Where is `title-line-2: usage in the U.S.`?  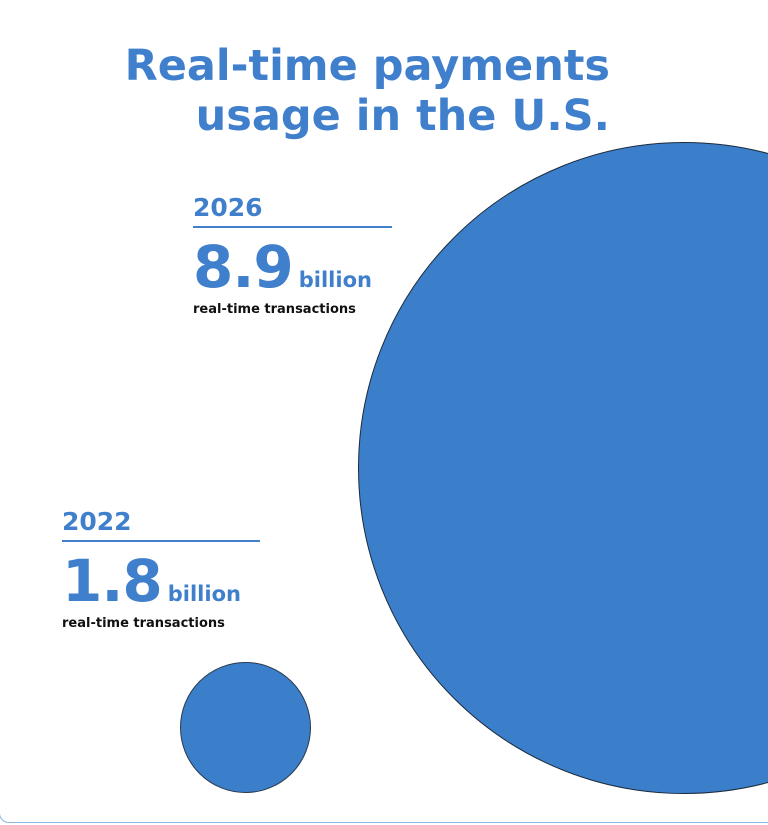
title-line-2: usage in the U.S. is located at coordinates (402, 116).